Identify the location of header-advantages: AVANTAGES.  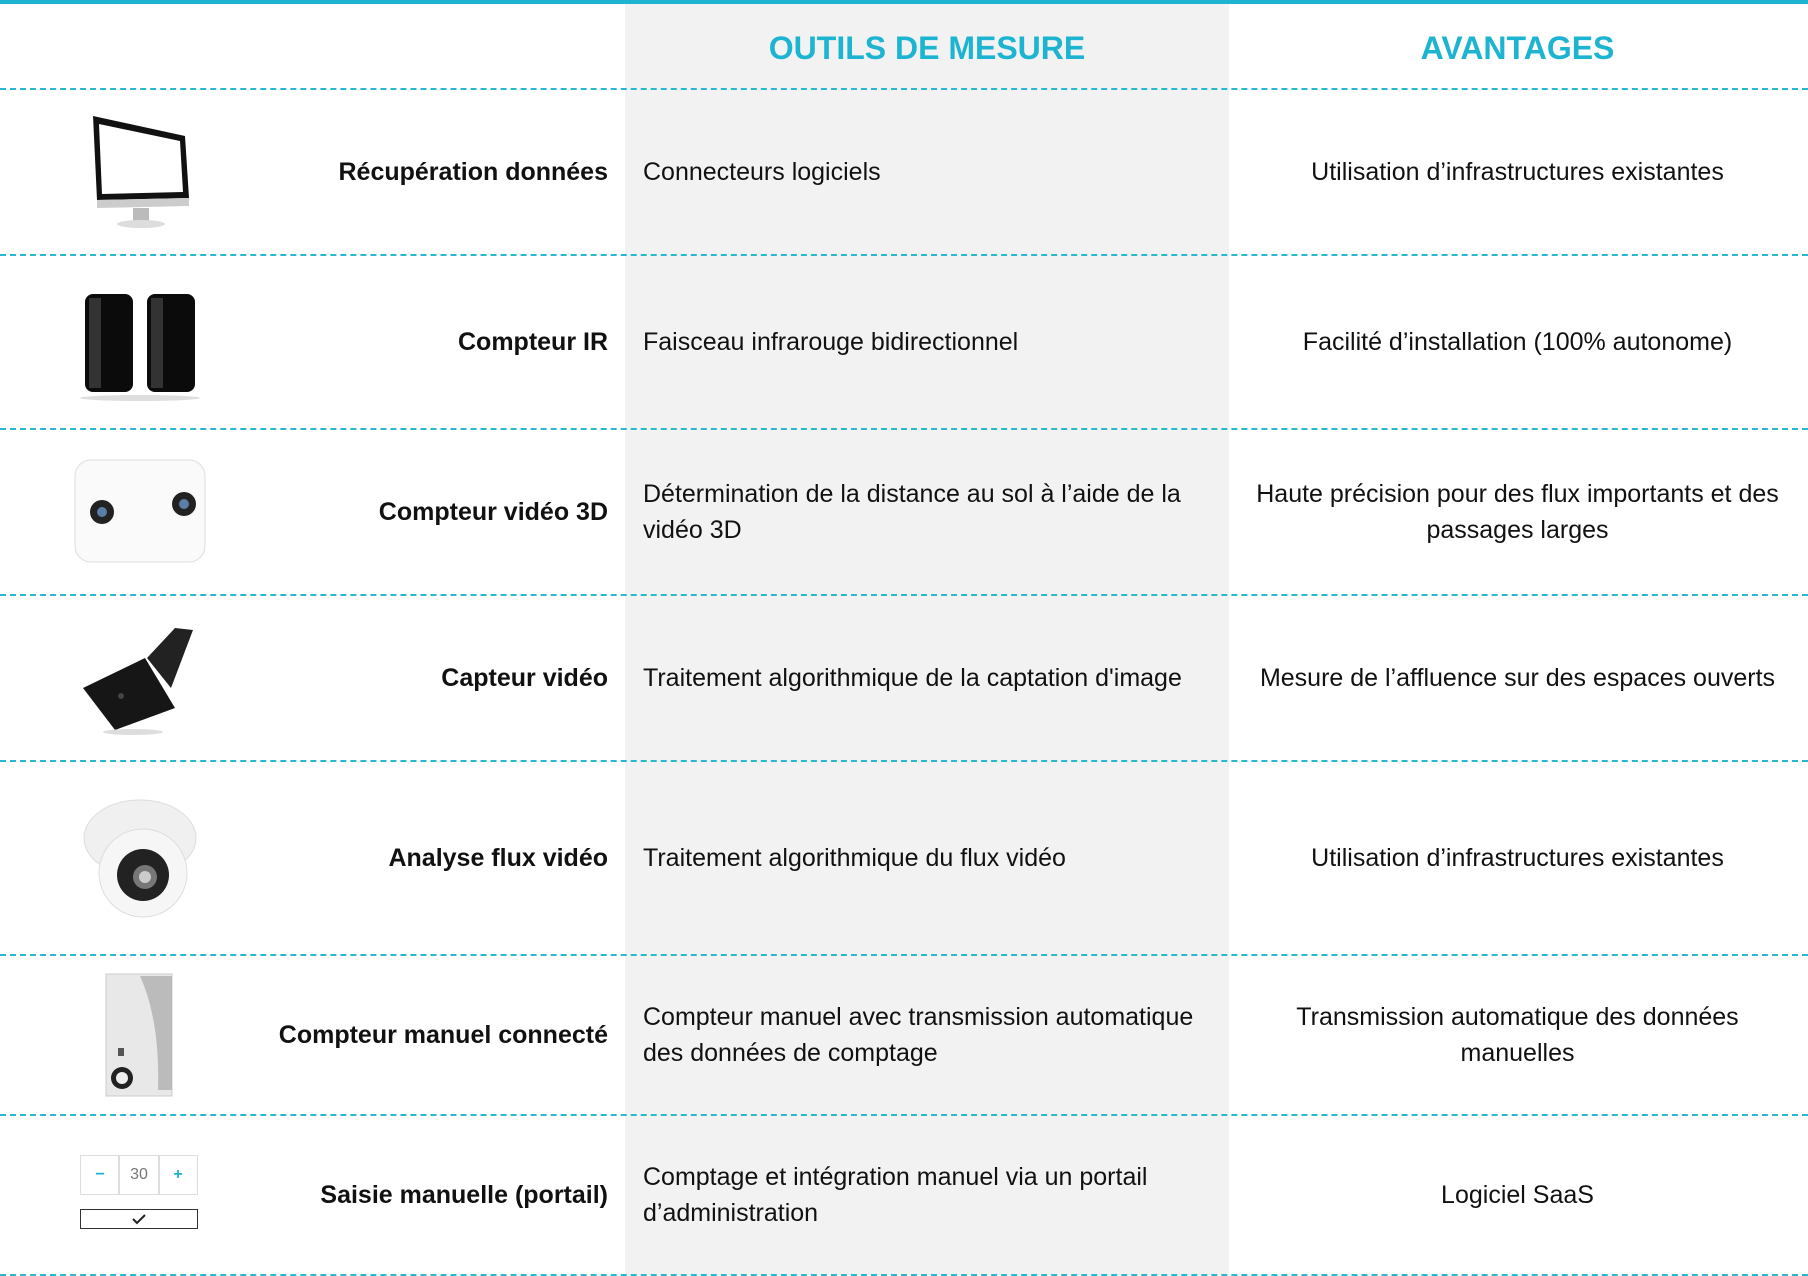
(1517, 48).